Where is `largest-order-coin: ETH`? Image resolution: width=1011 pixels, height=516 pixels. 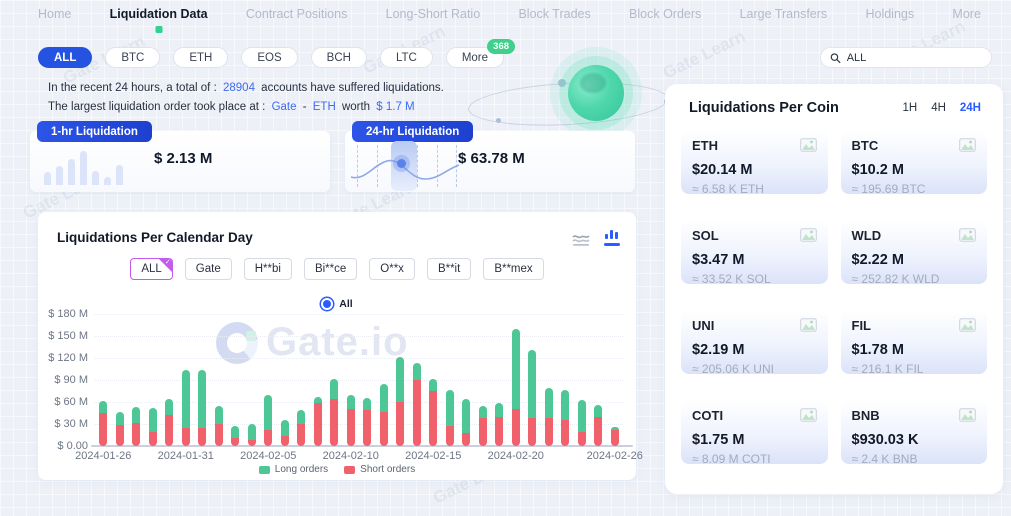 largest-order-coin: ETH is located at coordinates (324, 107).